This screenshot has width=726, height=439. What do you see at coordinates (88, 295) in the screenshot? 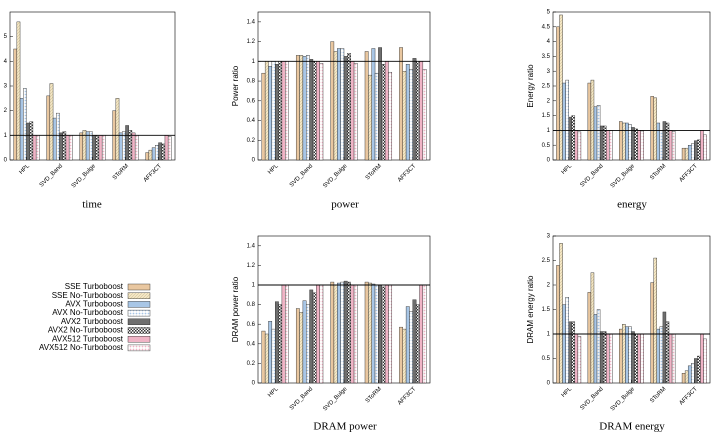
I see `legend-label: SSE No-Turboboost` at bounding box center [88, 295].